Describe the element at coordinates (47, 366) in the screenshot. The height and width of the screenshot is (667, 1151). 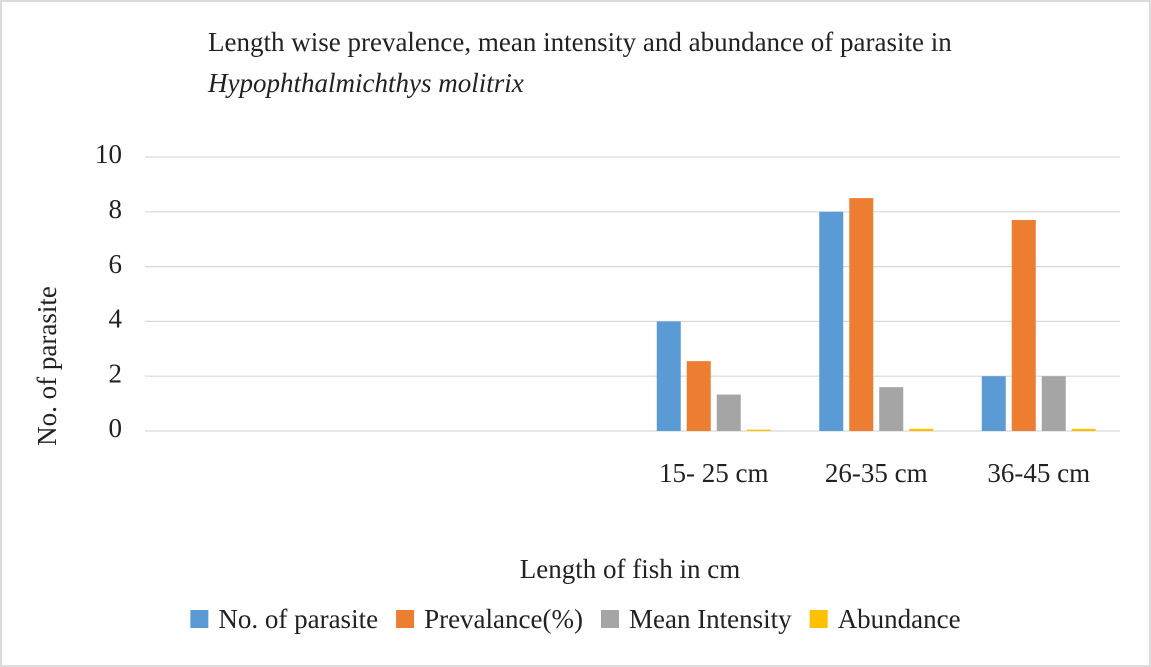
I see `y-axis-label: No. of parasite` at that location.